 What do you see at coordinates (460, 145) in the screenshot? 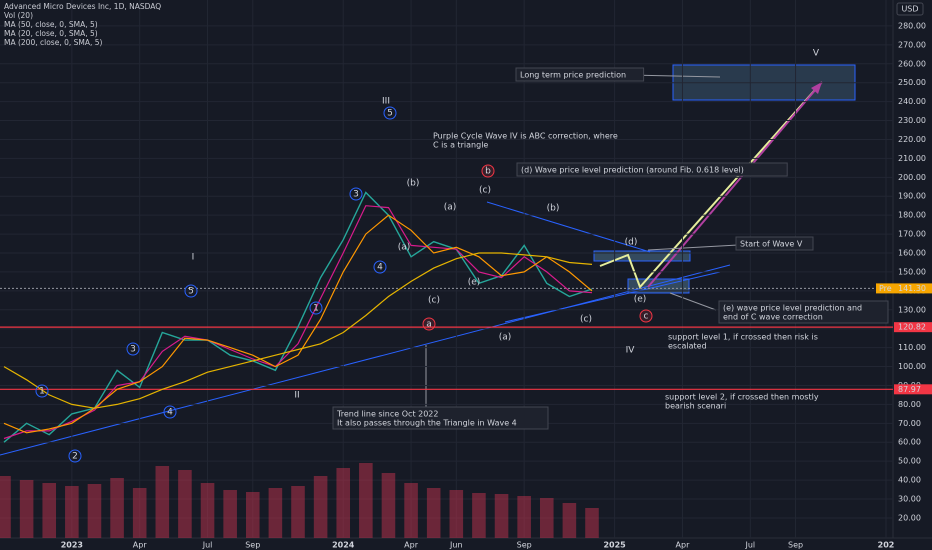
I see `note-text: C is a triangle` at bounding box center [460, 145].